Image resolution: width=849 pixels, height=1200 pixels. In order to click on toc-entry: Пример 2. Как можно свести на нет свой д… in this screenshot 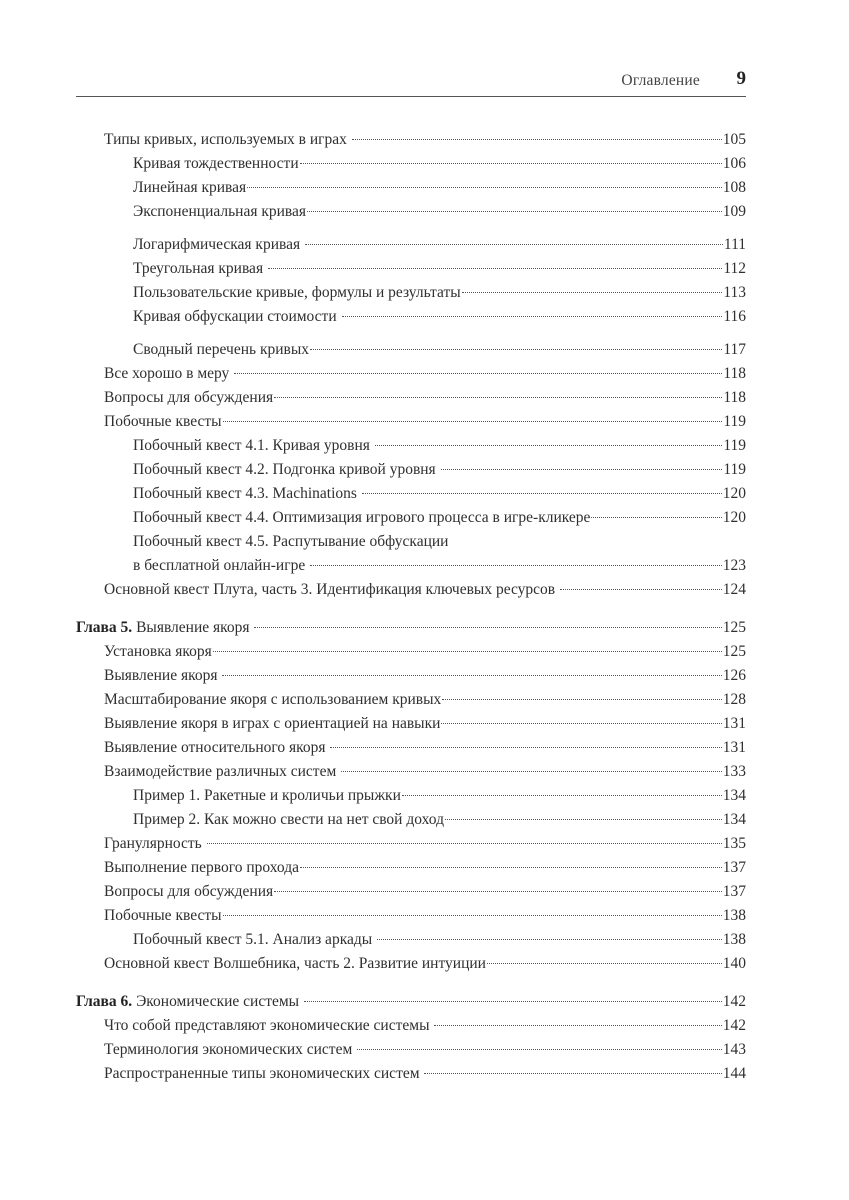, I will do `click(411, 820)`.